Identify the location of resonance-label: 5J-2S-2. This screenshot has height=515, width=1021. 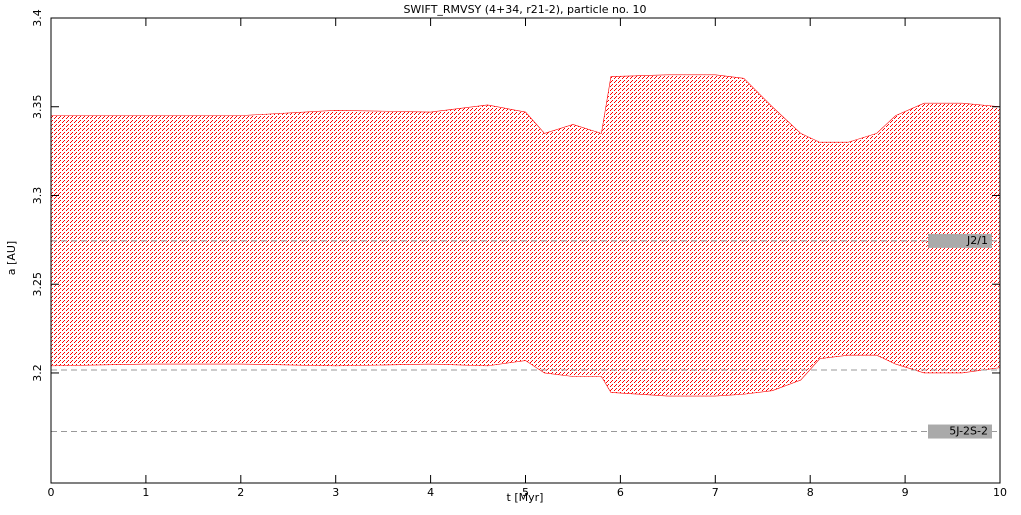
(968, 431).